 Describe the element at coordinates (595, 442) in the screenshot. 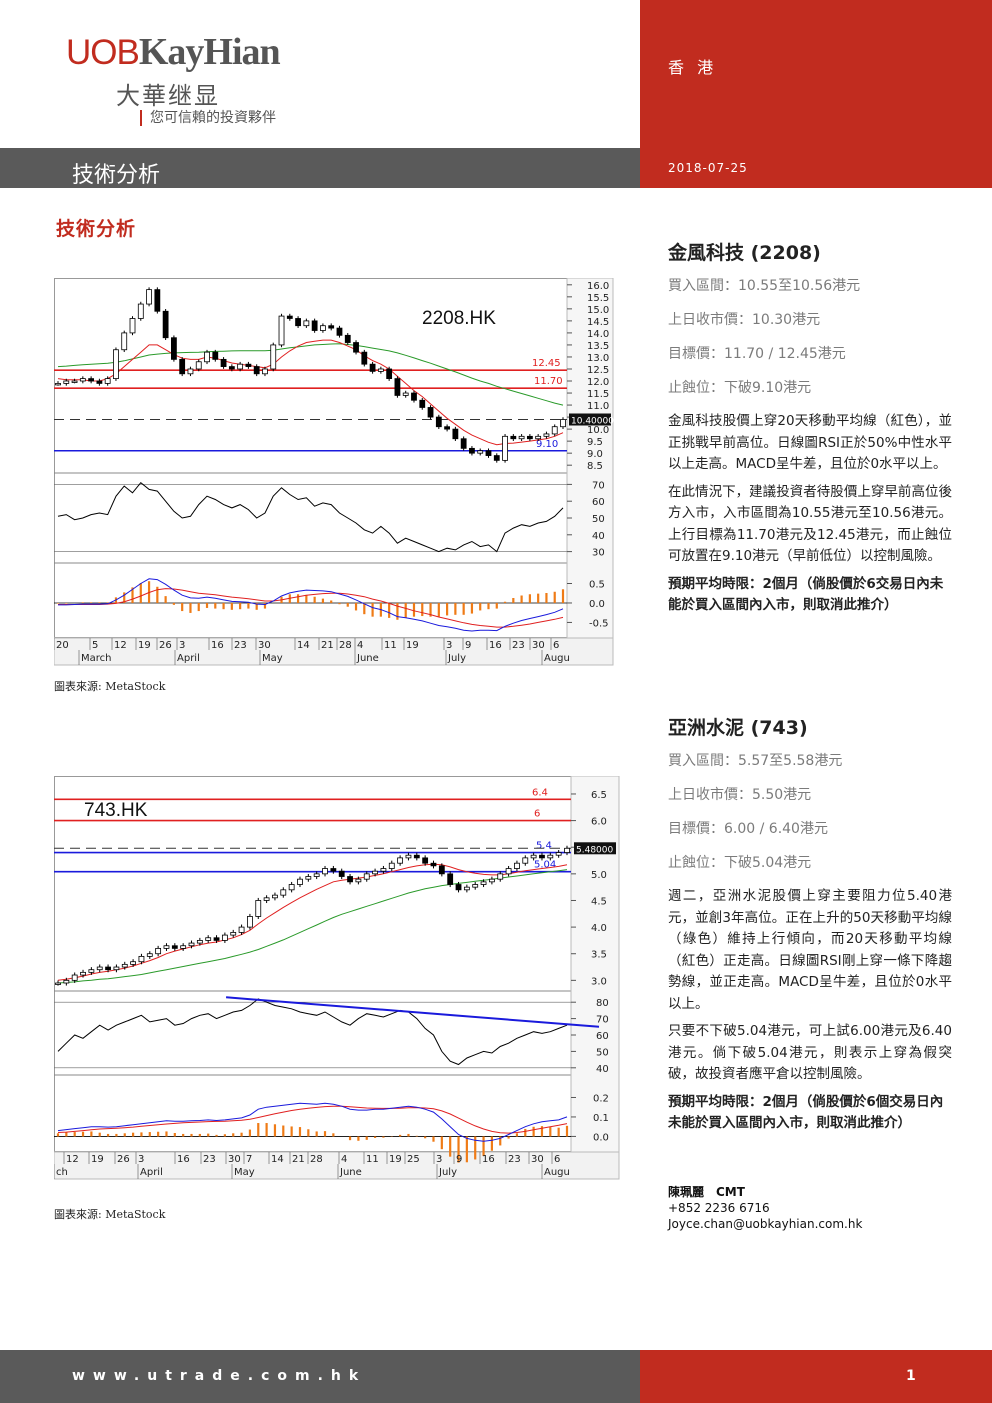

I see `price-tick-label: 9.5` at that location.